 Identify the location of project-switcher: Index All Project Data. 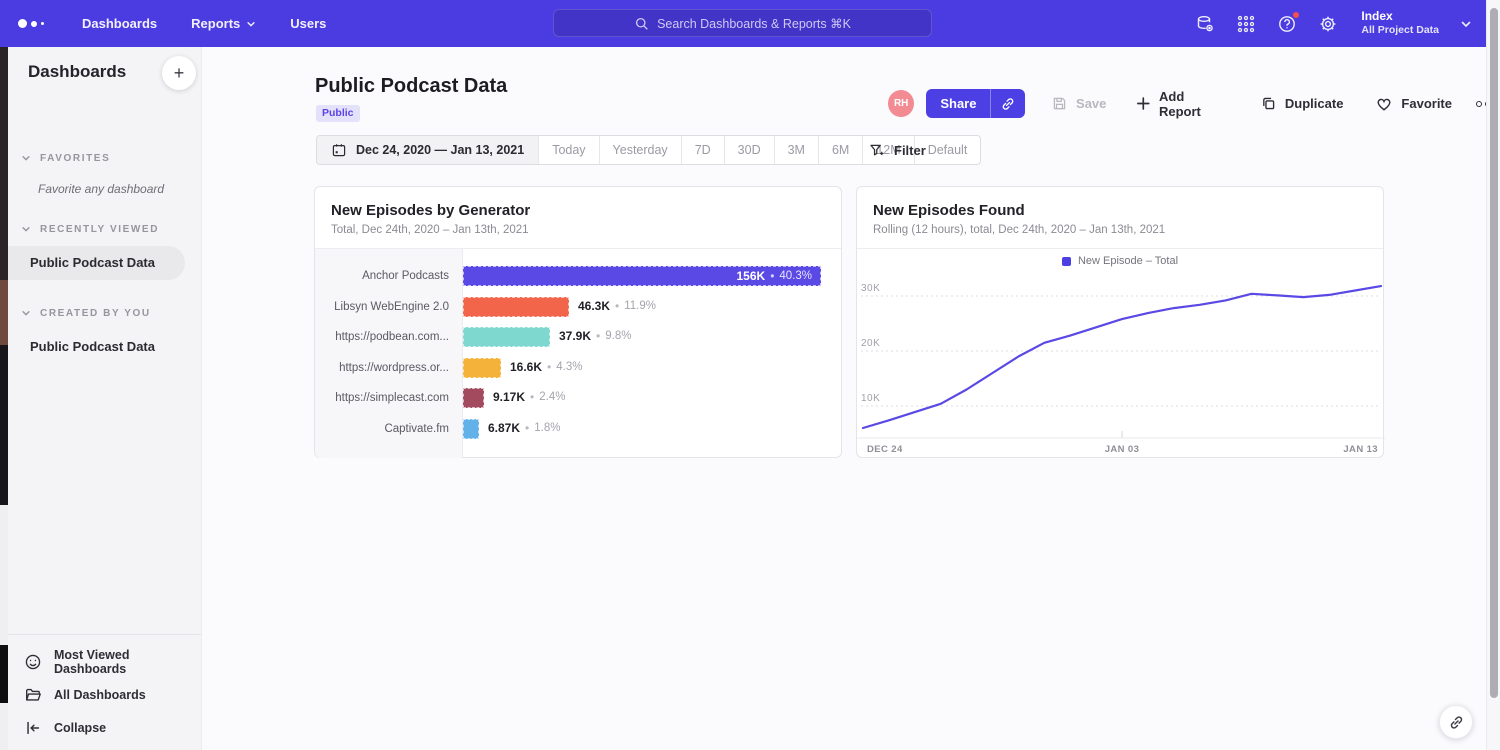
(1400, 23).